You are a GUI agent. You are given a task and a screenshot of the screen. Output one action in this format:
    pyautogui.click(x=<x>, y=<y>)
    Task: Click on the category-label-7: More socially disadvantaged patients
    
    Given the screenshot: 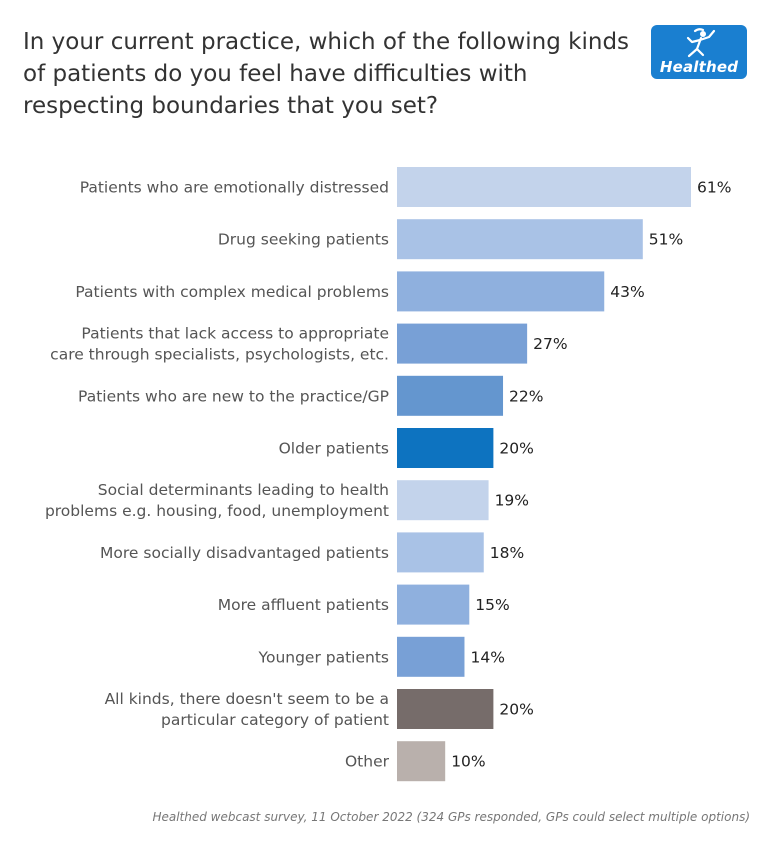 What is the action you would take?
    pyautogui.click(x=244, y=553)
    